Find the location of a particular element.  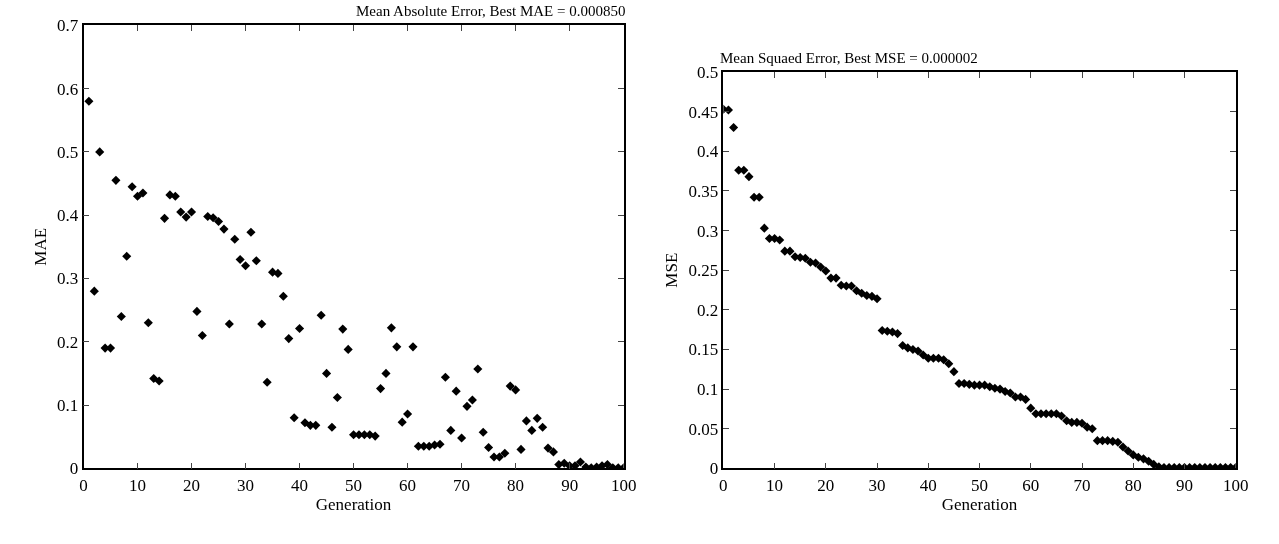

y-tick-label: 0.35 is located at coordinates (703, 191).